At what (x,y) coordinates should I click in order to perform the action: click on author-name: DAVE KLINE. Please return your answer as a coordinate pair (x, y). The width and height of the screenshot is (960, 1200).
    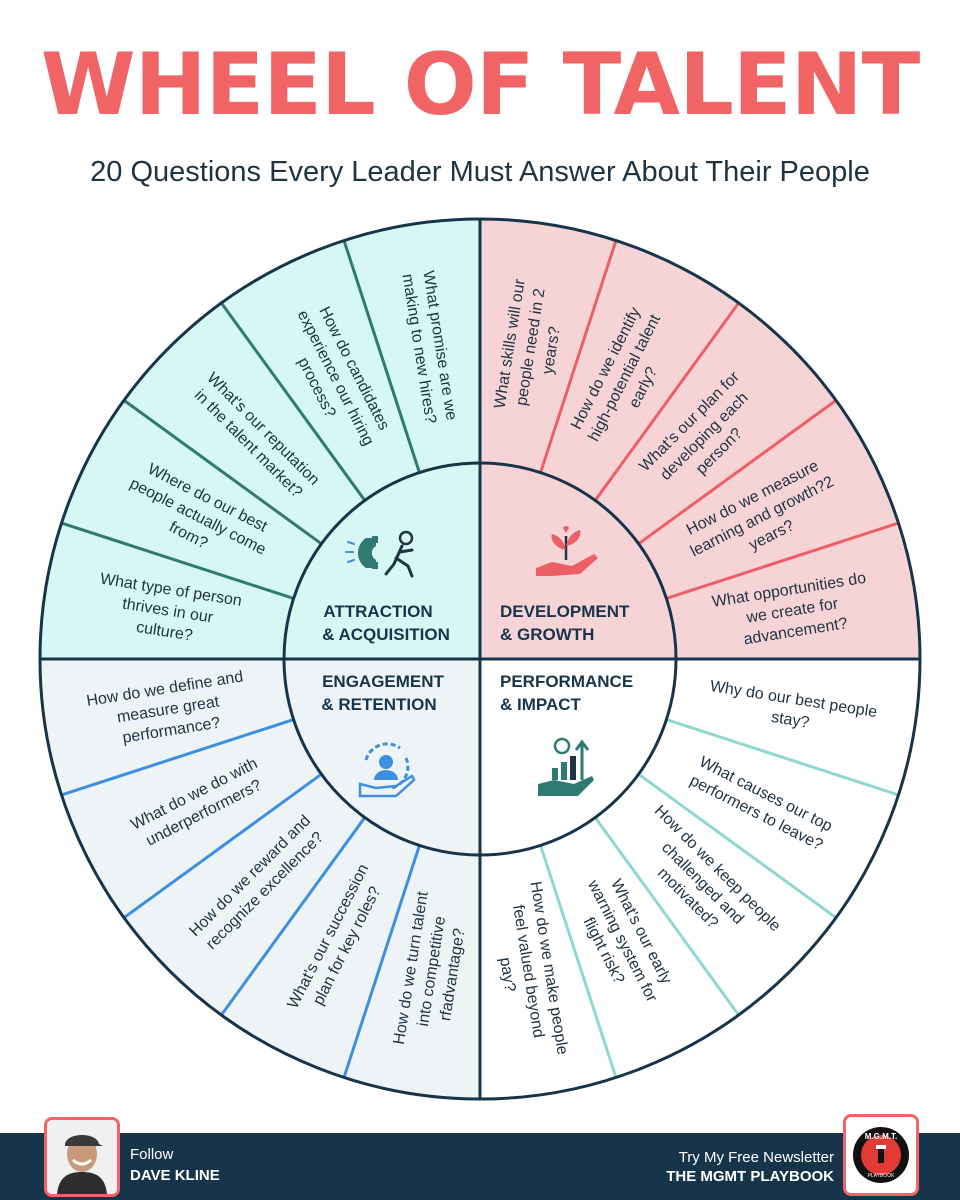
    Looking at the image, I should click on (175, 1175).